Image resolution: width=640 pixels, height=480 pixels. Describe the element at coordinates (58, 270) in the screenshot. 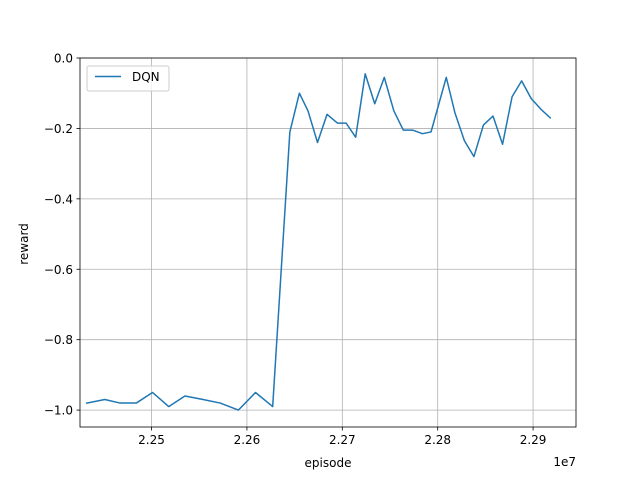

I see `y-tick-label: −0.6` at that location.